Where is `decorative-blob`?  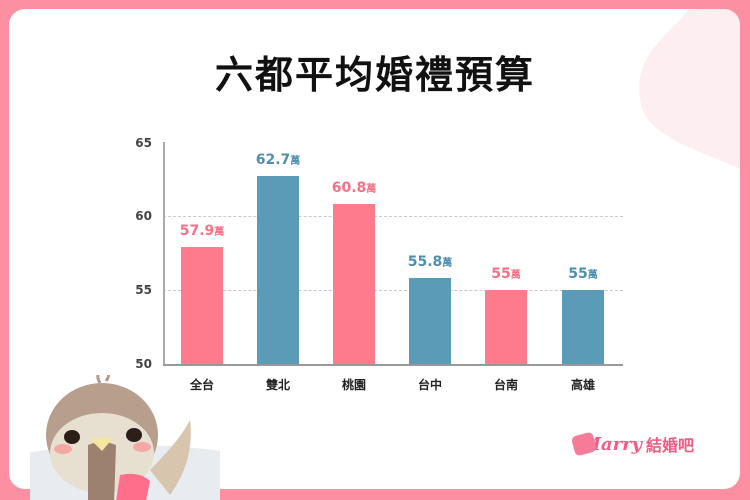
decorative-blob is located at coordinates (689, 89).